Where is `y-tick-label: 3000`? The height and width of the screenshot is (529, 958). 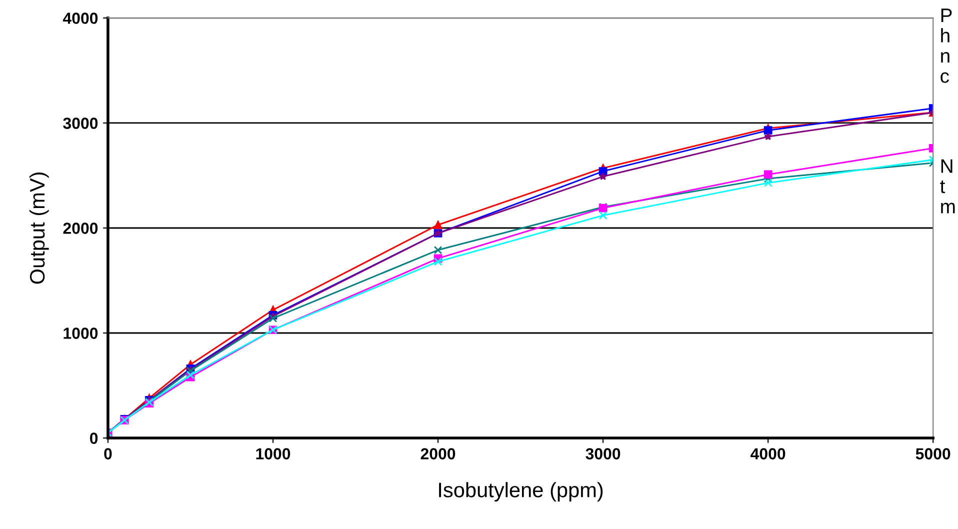
y-tick-label: 3000 is located at coordinates (80, 123).